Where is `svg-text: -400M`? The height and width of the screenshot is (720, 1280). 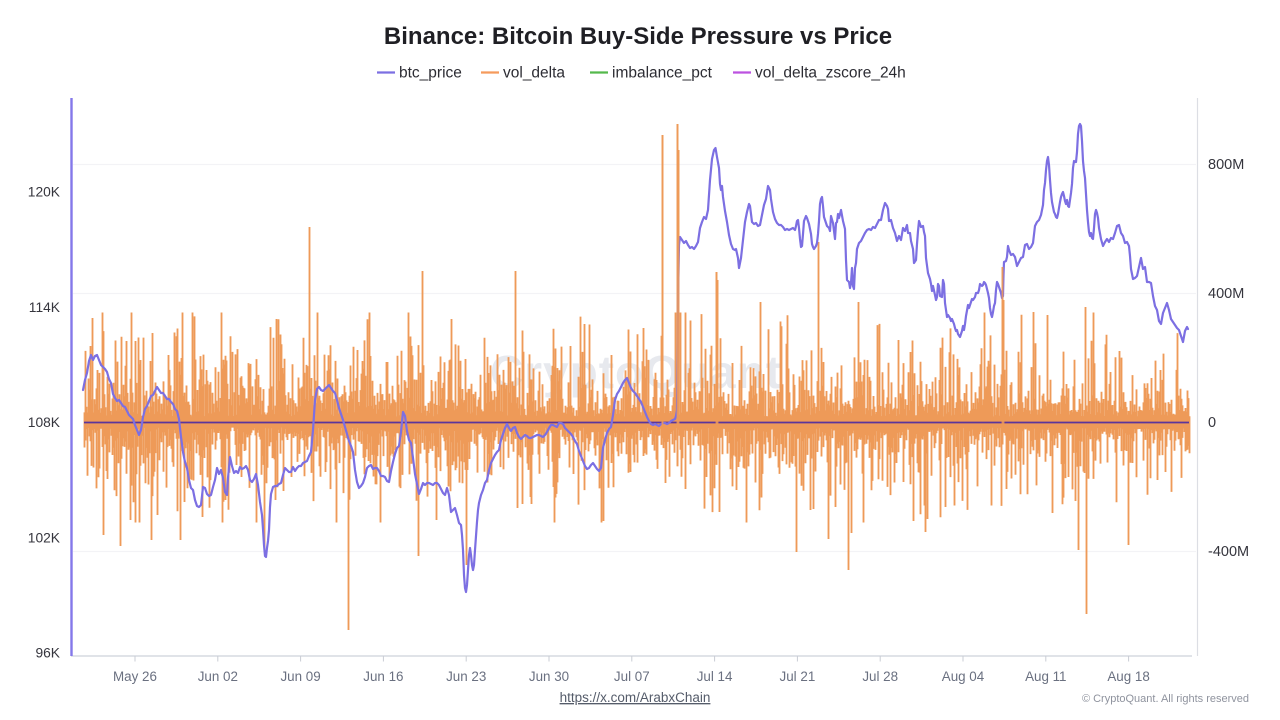
svg-text: -400M is located at coordinates (1228, 552).